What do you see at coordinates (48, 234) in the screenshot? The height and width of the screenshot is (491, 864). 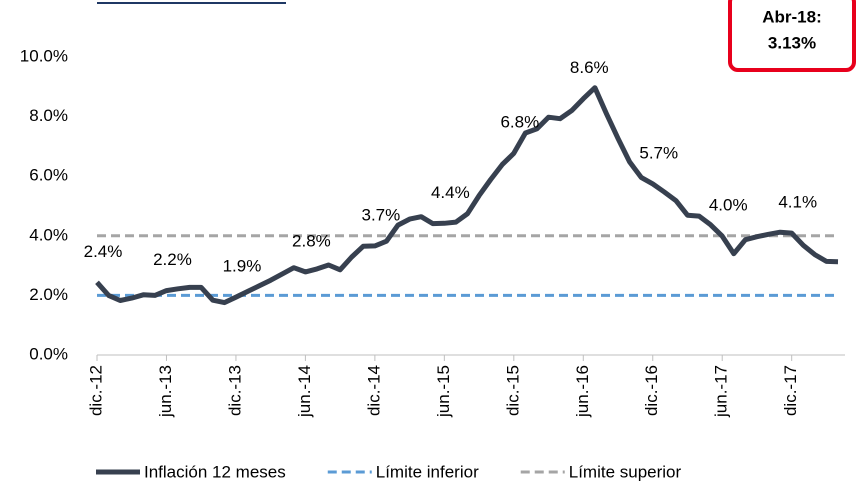 I see `y-tick-label: 4.0%` at bounding box center [48, 234].